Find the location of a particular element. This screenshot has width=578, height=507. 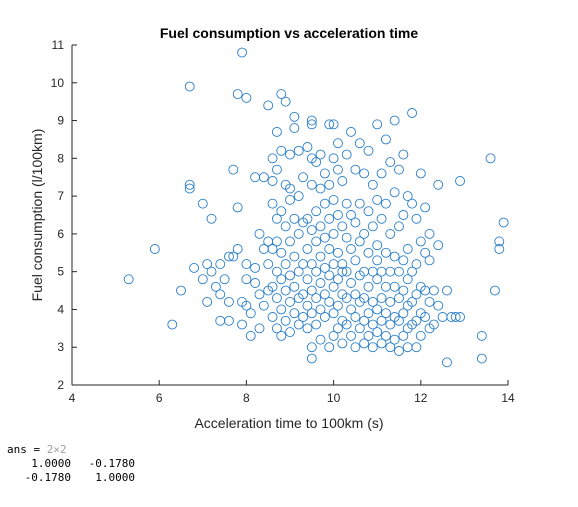

x-tick-label: 10 is located at coordinates (334, 398).